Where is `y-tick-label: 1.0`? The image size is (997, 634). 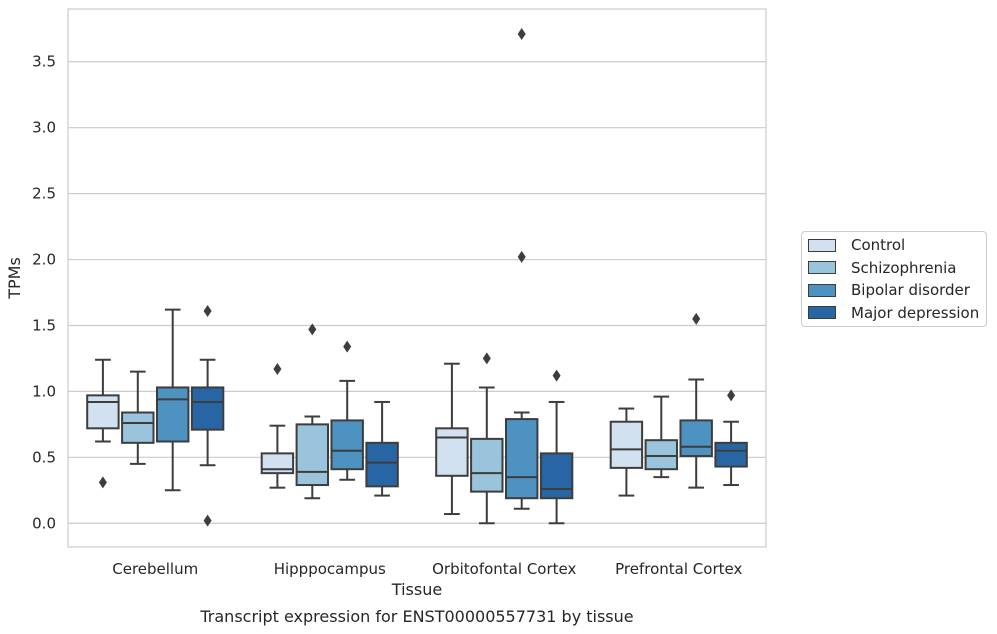
y-tick-label: 1.0 is located at coordinates (44, 391).